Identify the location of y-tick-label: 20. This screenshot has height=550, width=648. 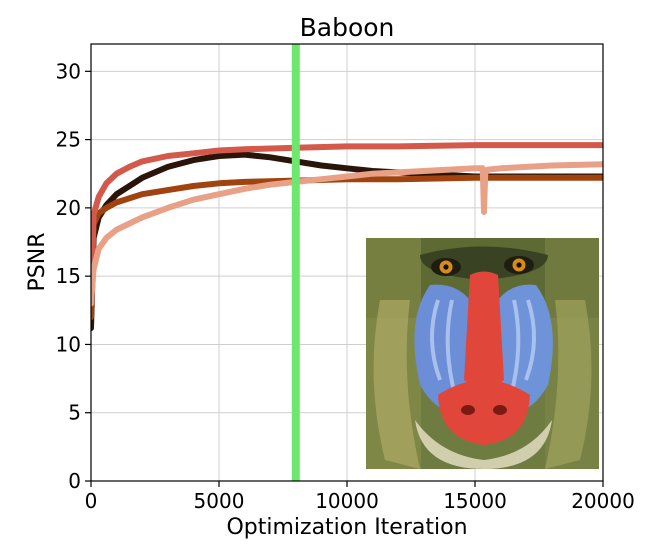
(68, 208).